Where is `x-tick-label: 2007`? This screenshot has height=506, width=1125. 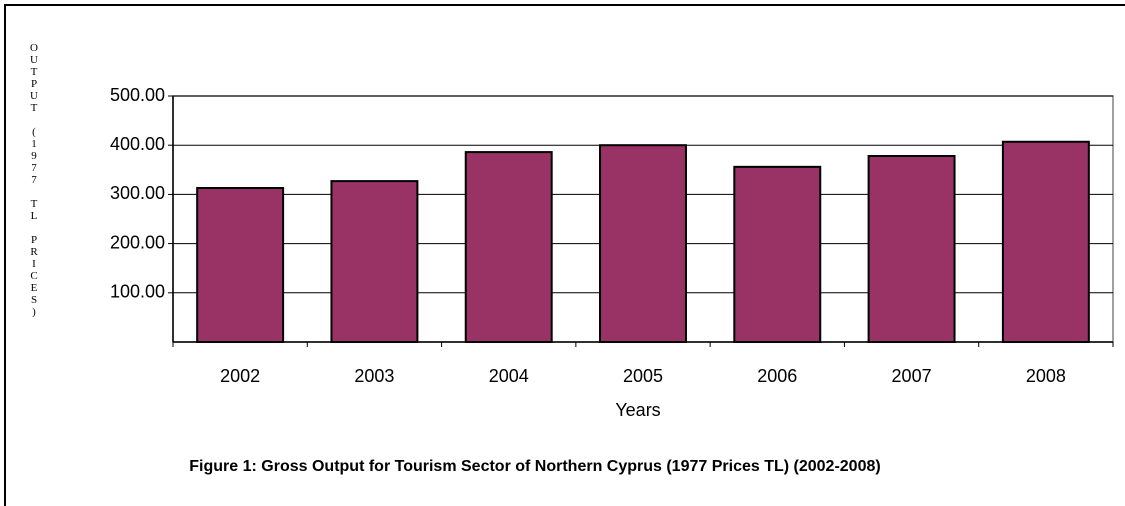 x-tick-label: 2007 is located at coordinates (912, 376).